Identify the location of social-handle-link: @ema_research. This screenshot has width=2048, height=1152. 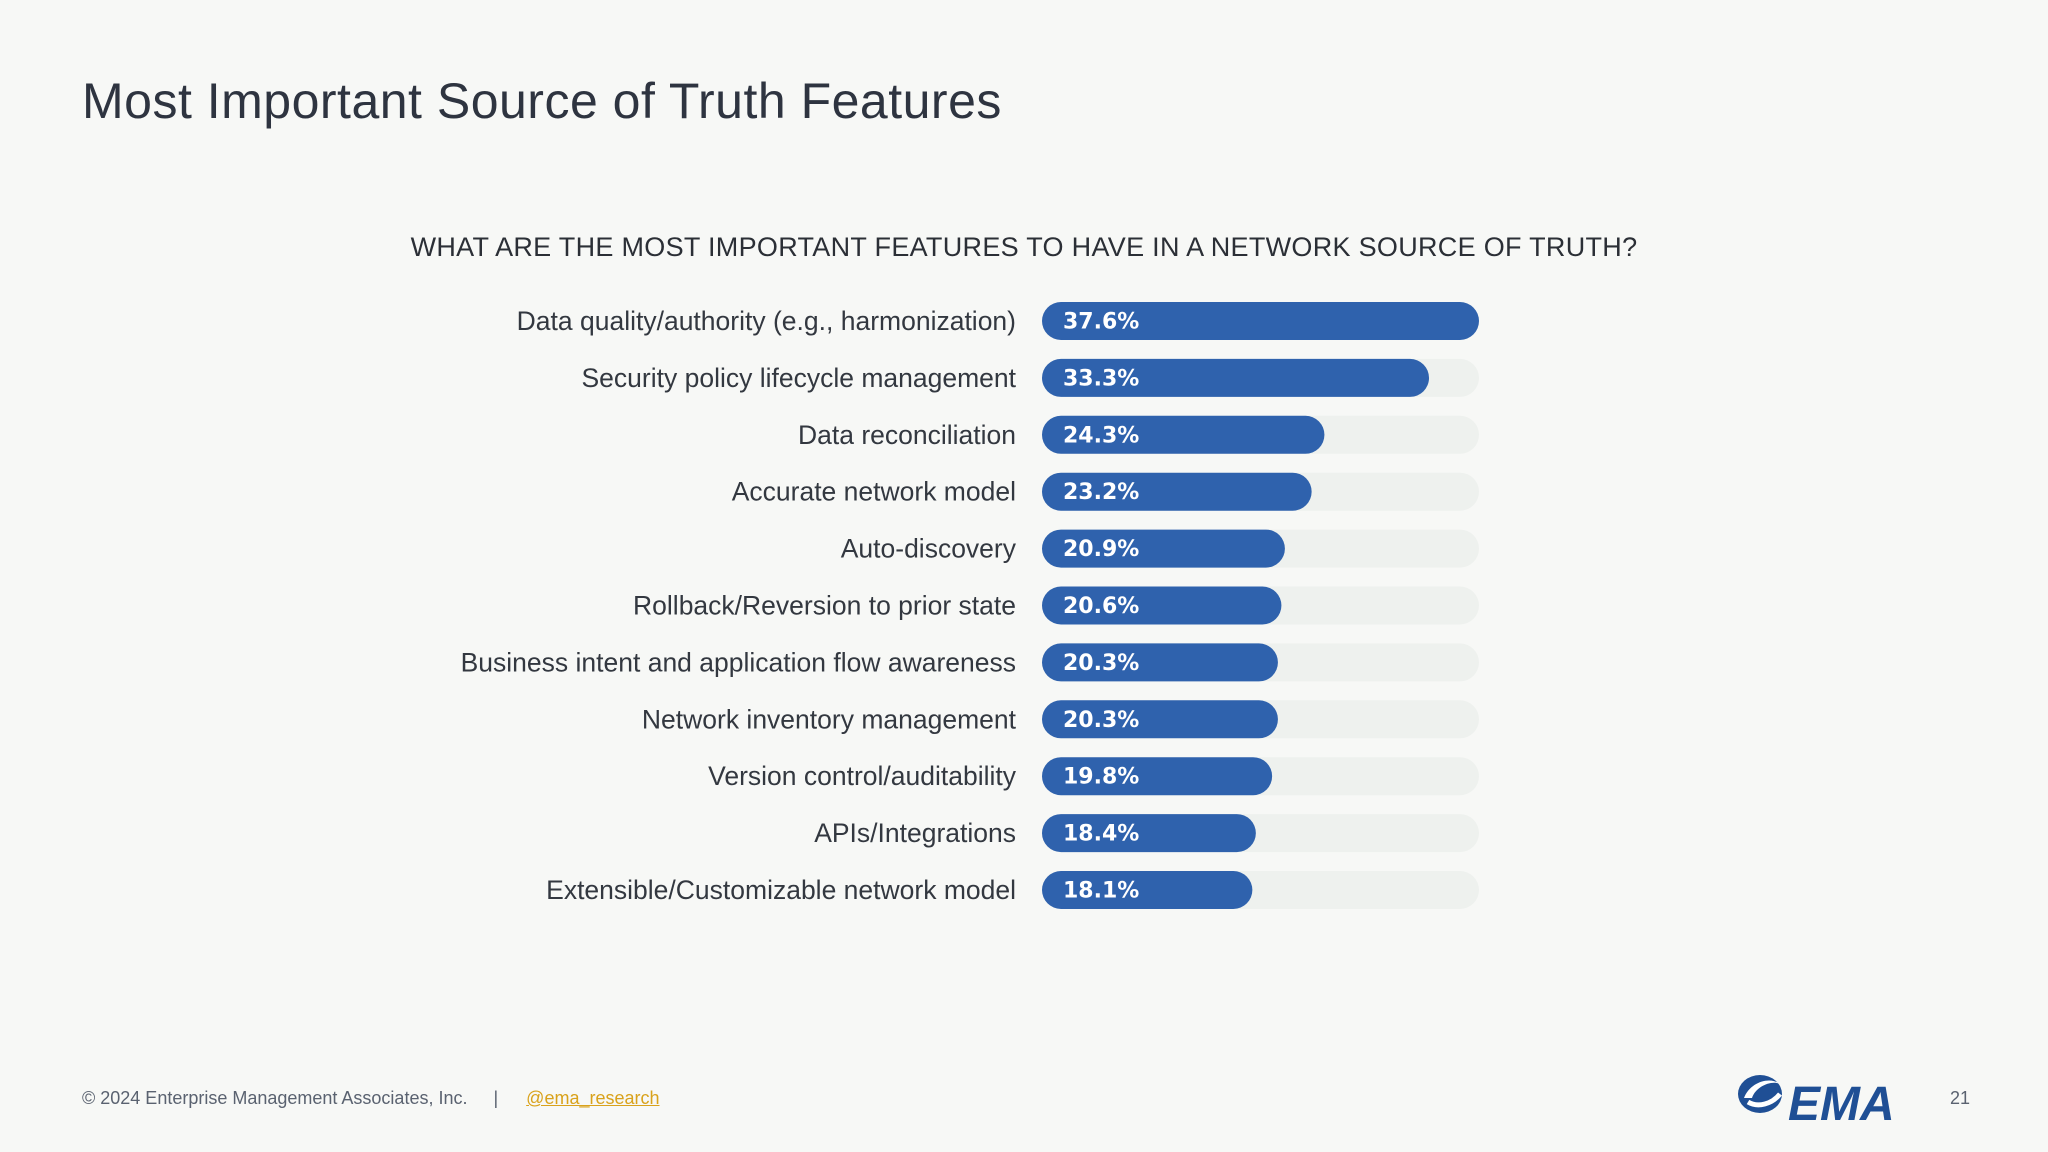
(593, 1098).